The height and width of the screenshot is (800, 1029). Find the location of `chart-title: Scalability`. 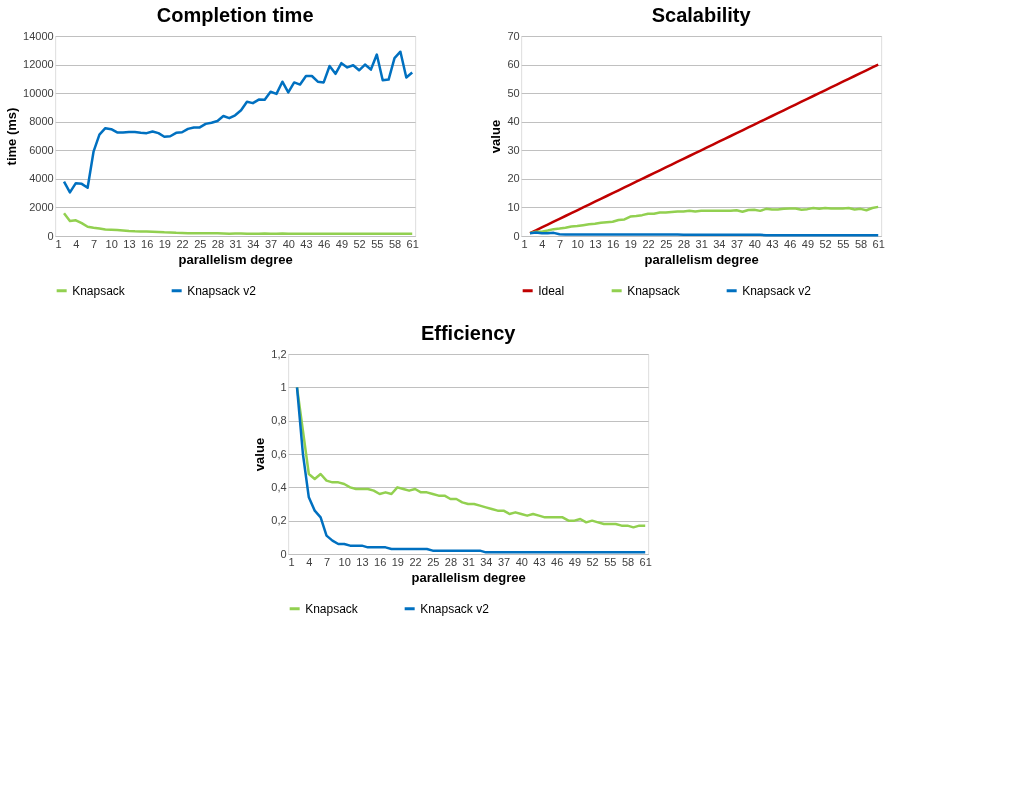

chart-title: Scalability is located at coordinates (701, 15).